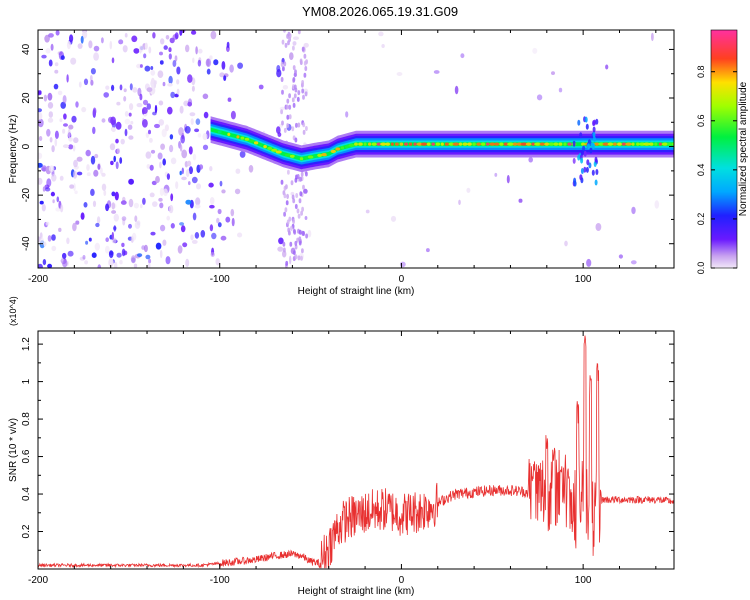 This screenshot has height=600, width=750. Describe the element at coordinates (13, 311) in the screenshot. I see `snr-multiplier: (x10^4)` at that location.